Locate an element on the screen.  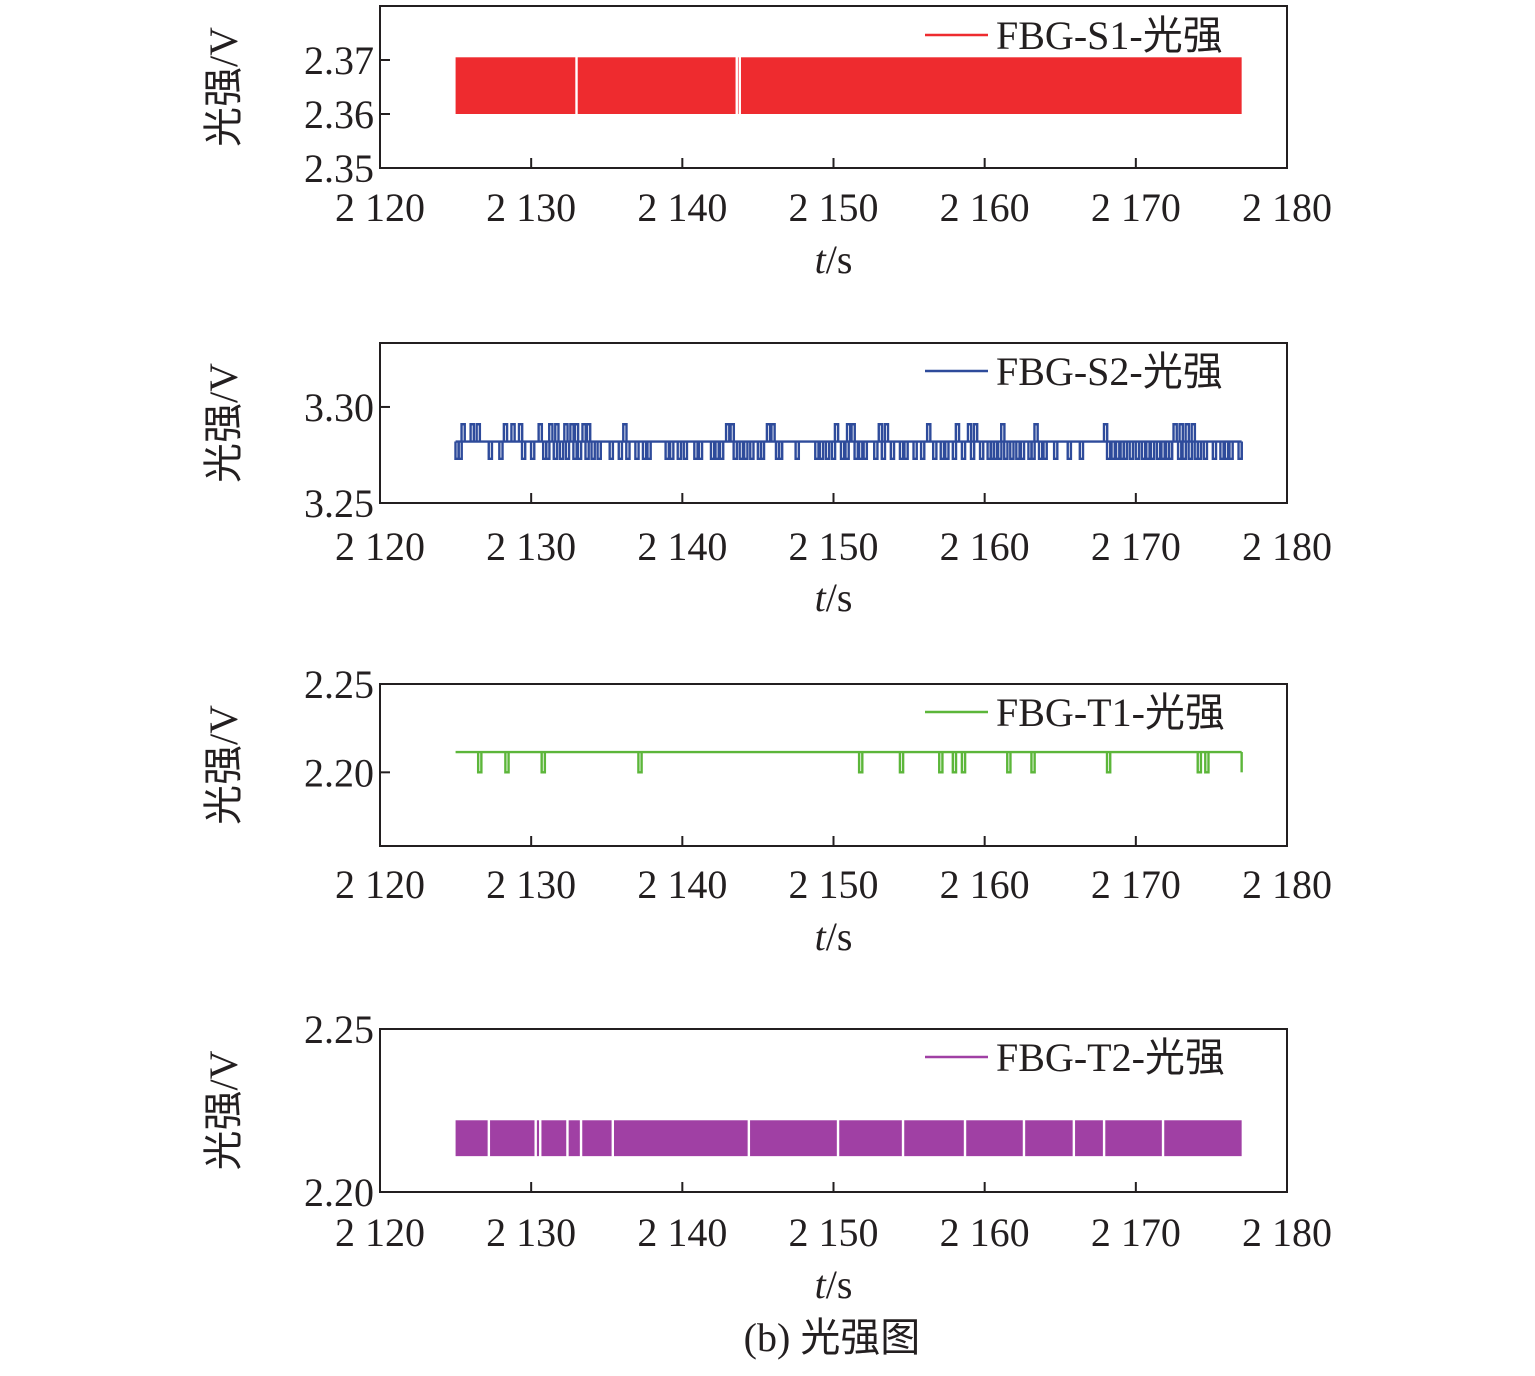
legend-label: FBG-T2-光强 is located at coordinates (1110, 1057).